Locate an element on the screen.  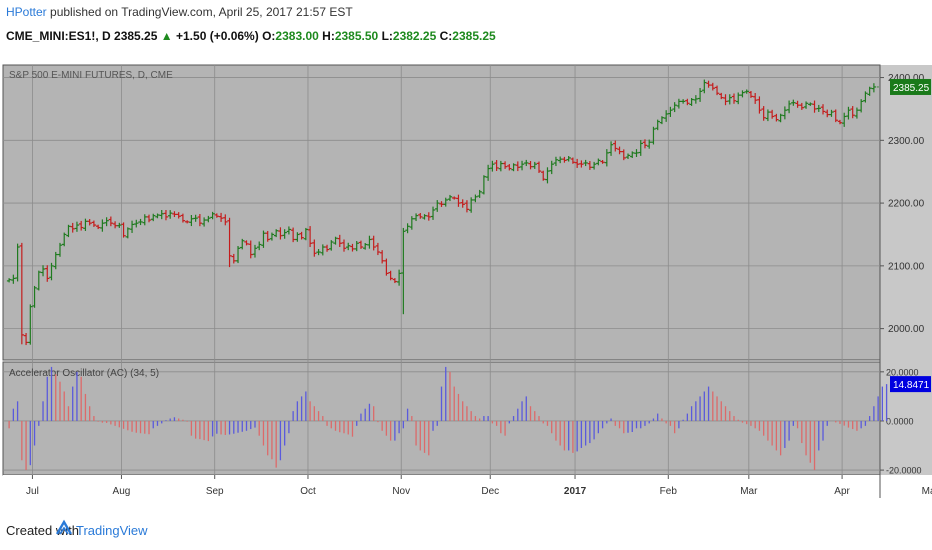
time-axis-label: Dec is located at coordinates (490, 491).